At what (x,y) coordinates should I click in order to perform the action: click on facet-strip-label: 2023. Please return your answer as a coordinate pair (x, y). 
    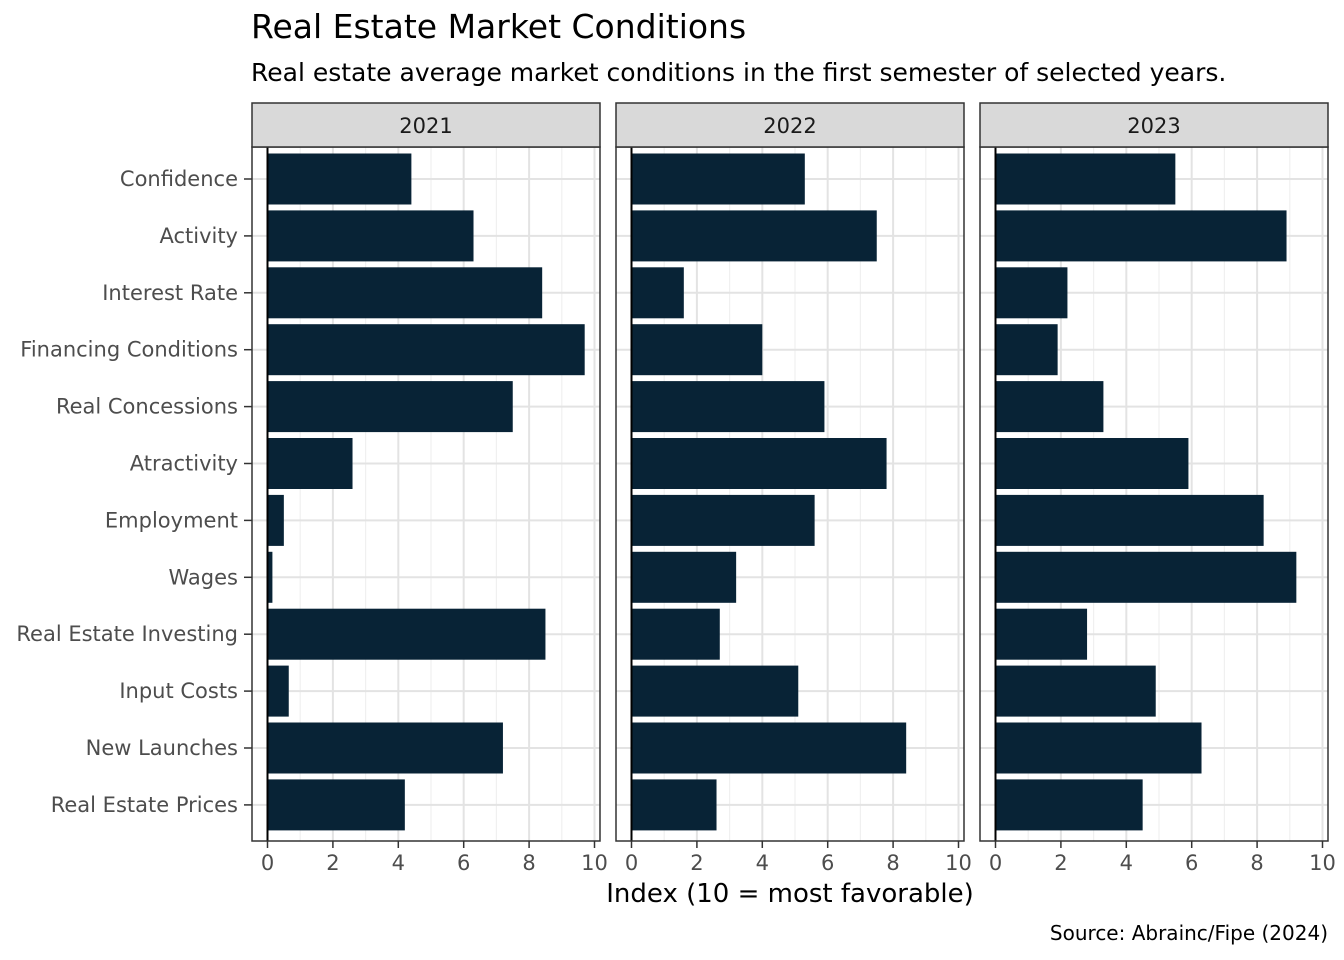
    Looking at the image, I should click on (1153, 126).